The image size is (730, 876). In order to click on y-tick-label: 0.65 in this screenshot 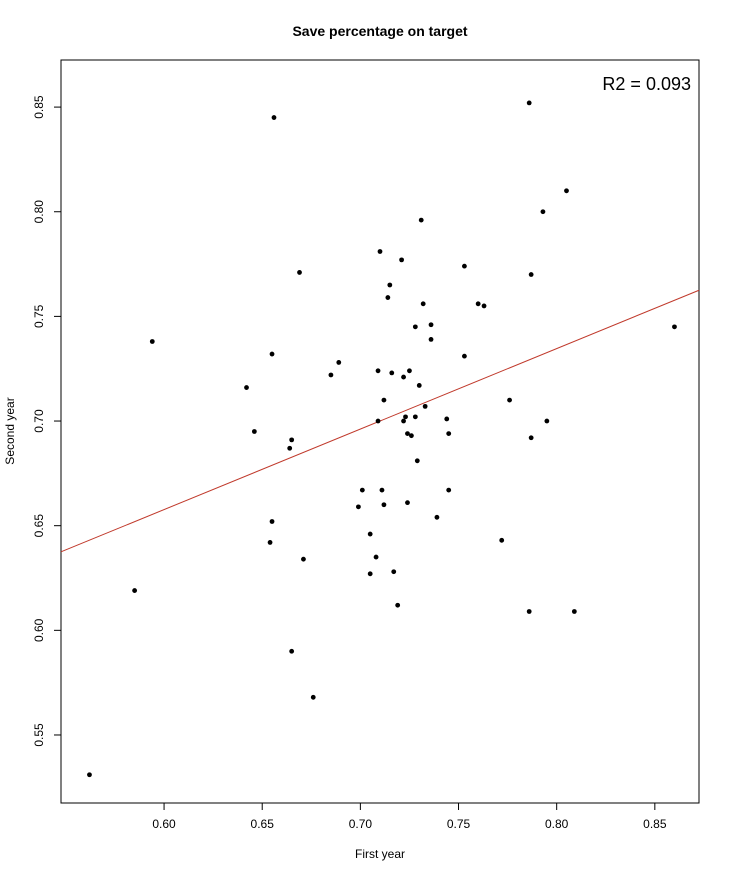, I will do `click(39, 526)`.